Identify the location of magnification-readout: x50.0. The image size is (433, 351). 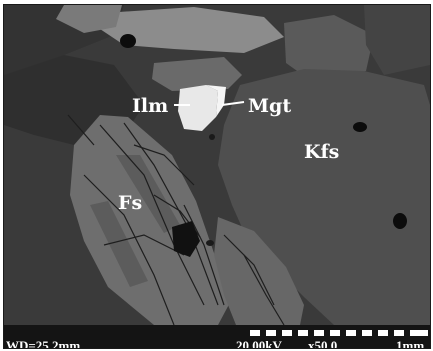
(323, 343).